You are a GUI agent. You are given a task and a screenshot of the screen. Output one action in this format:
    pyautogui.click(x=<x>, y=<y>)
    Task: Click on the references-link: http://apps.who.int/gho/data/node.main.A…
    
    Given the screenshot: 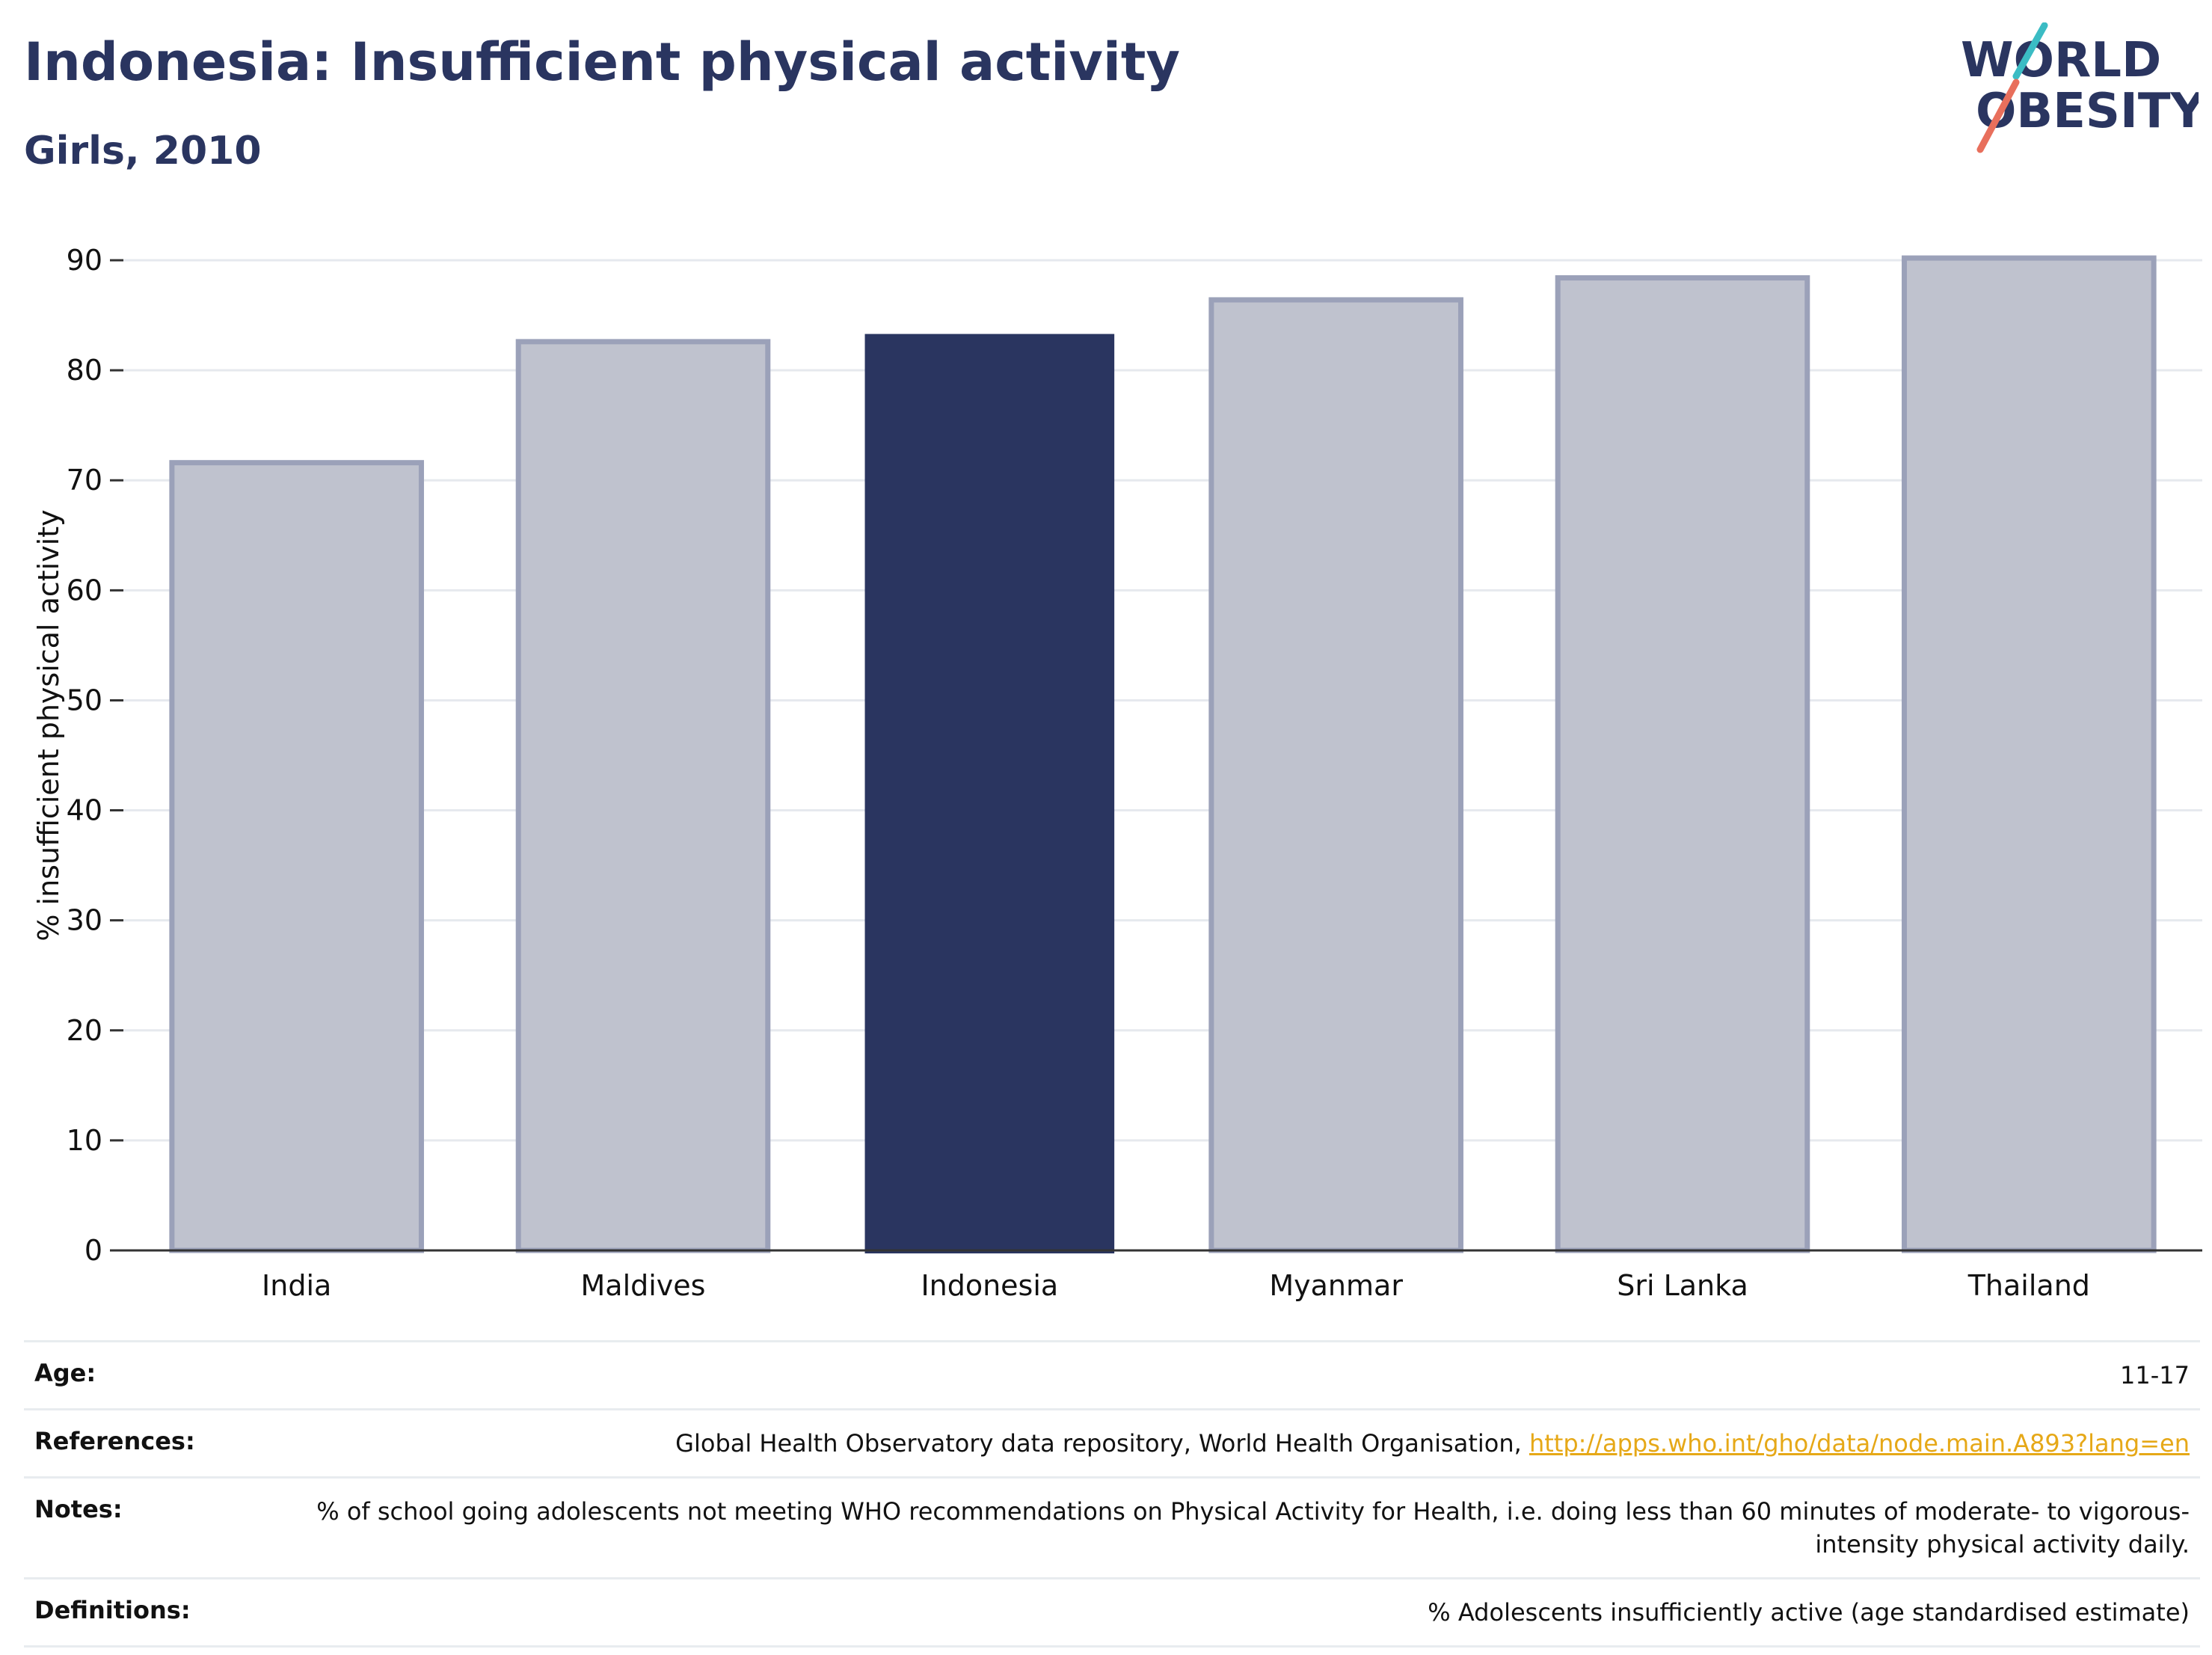 What is the action you would take?
    pyautogui.click(x=1859, y=1443)
    